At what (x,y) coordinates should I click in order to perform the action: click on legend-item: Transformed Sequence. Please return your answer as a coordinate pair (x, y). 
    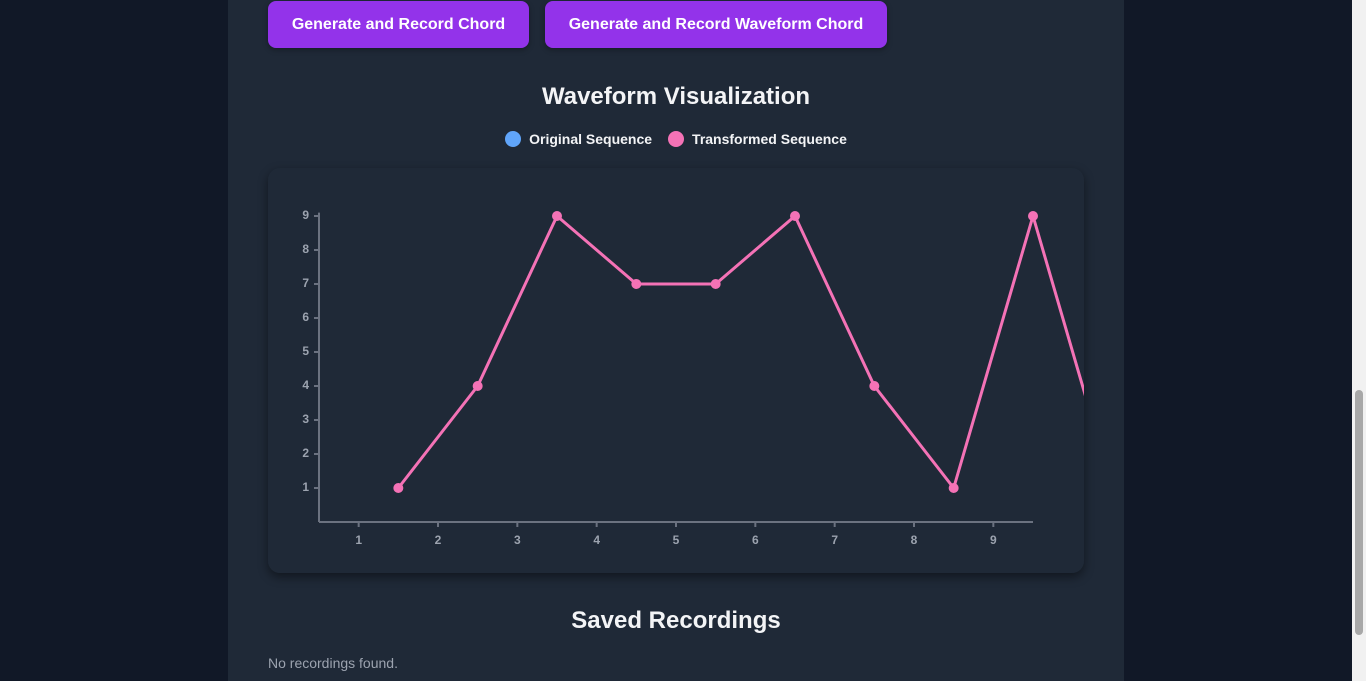
    Looking at the image, I should click on (757, 139).